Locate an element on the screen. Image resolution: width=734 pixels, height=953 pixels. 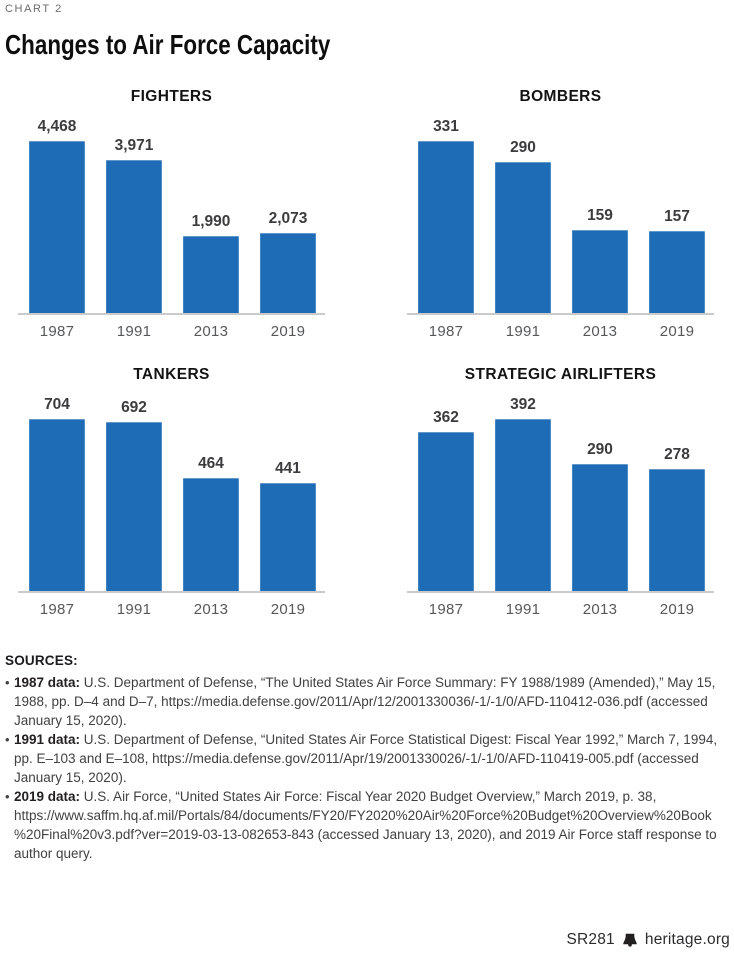
chart-plot-area: 331 290 159 157 is located at coordinates (560, 216).